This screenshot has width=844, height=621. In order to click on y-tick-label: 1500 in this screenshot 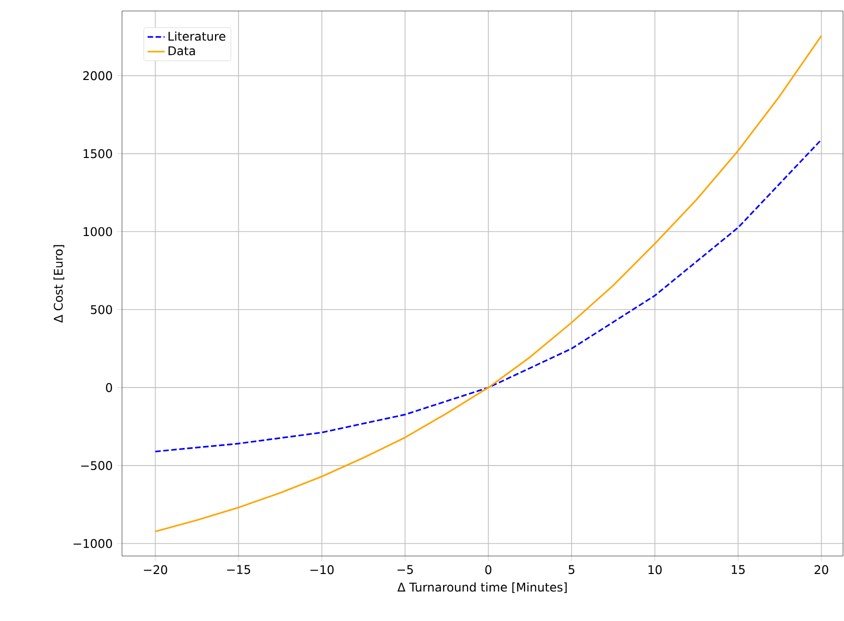, I will do `click(98, 153)`.